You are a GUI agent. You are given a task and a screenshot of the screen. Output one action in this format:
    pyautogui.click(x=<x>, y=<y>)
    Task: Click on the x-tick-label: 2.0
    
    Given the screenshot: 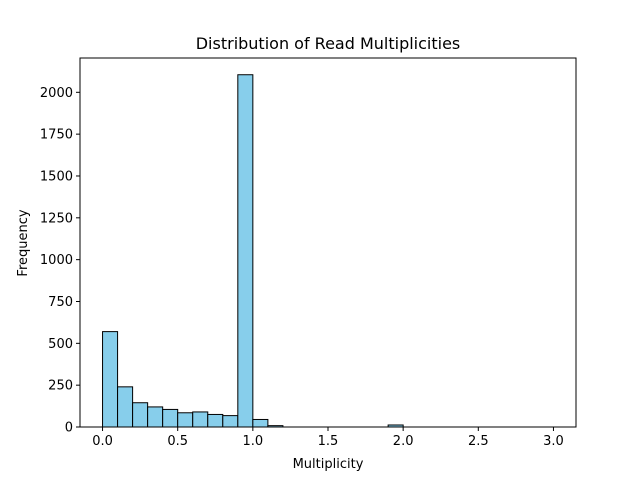 What is the action you would take?
    pyautogui.click(x=403, y=441)
    